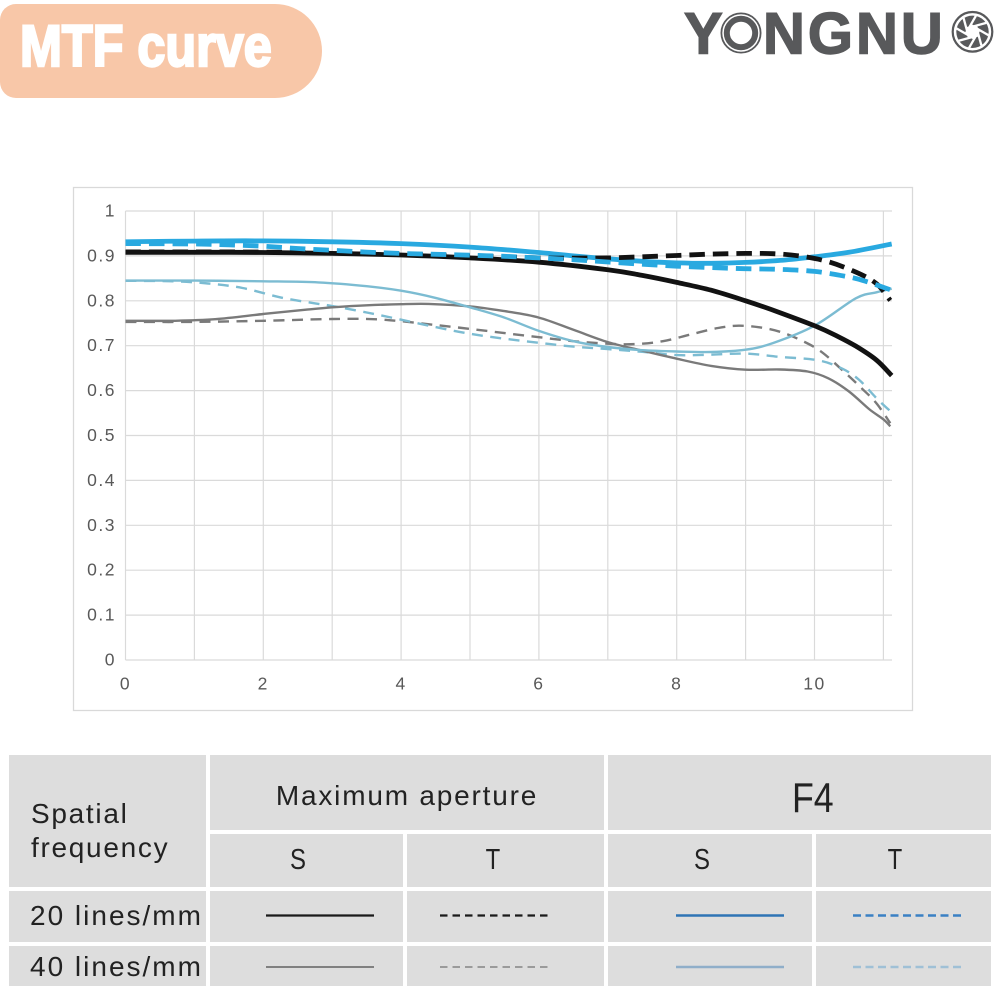 This screenshot has height=1000, width=1000. I want to click on svg-text: 4, so click(400, 684).